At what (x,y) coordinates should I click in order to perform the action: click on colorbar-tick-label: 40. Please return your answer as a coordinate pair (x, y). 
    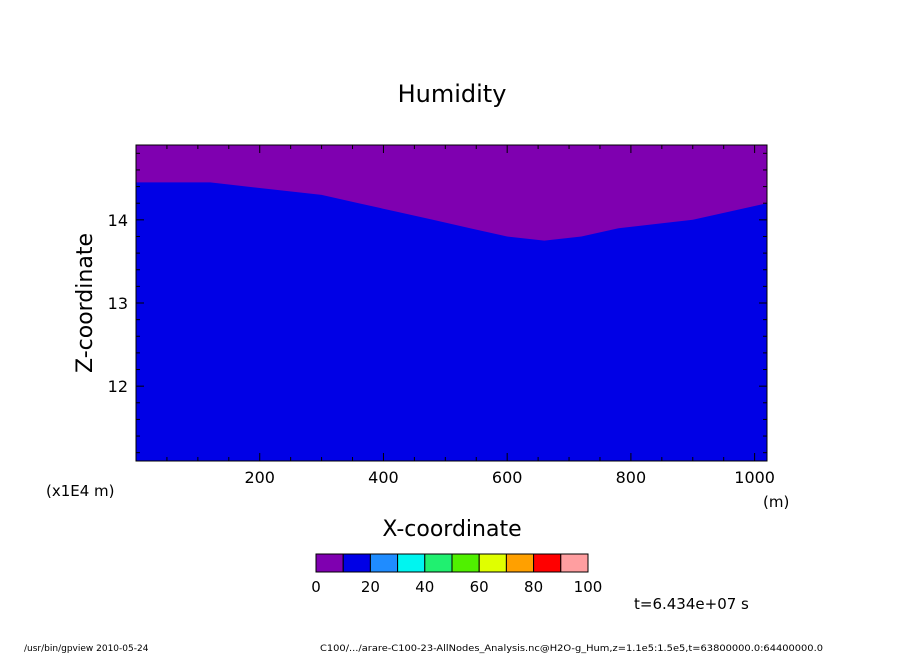
    Looking at the image, I should click on (424, 587).